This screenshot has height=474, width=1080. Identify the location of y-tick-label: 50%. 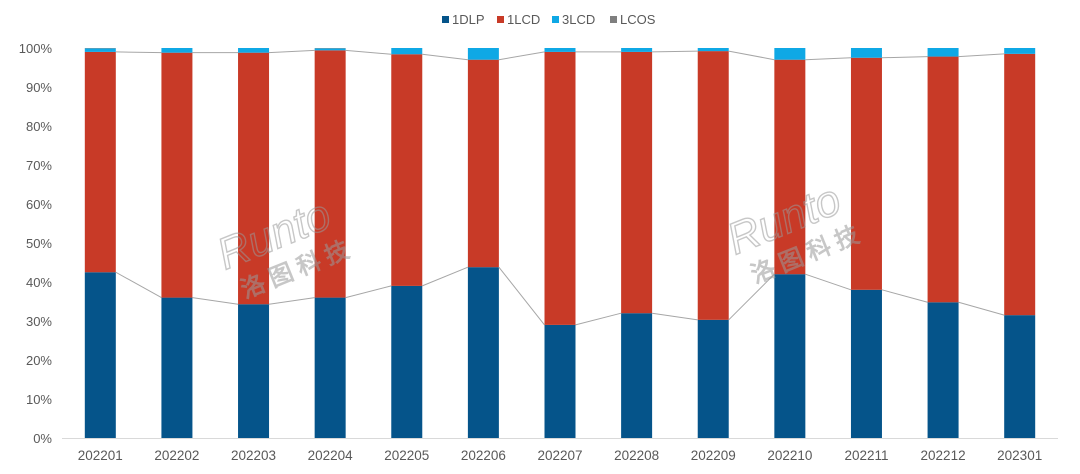
(39, 243).